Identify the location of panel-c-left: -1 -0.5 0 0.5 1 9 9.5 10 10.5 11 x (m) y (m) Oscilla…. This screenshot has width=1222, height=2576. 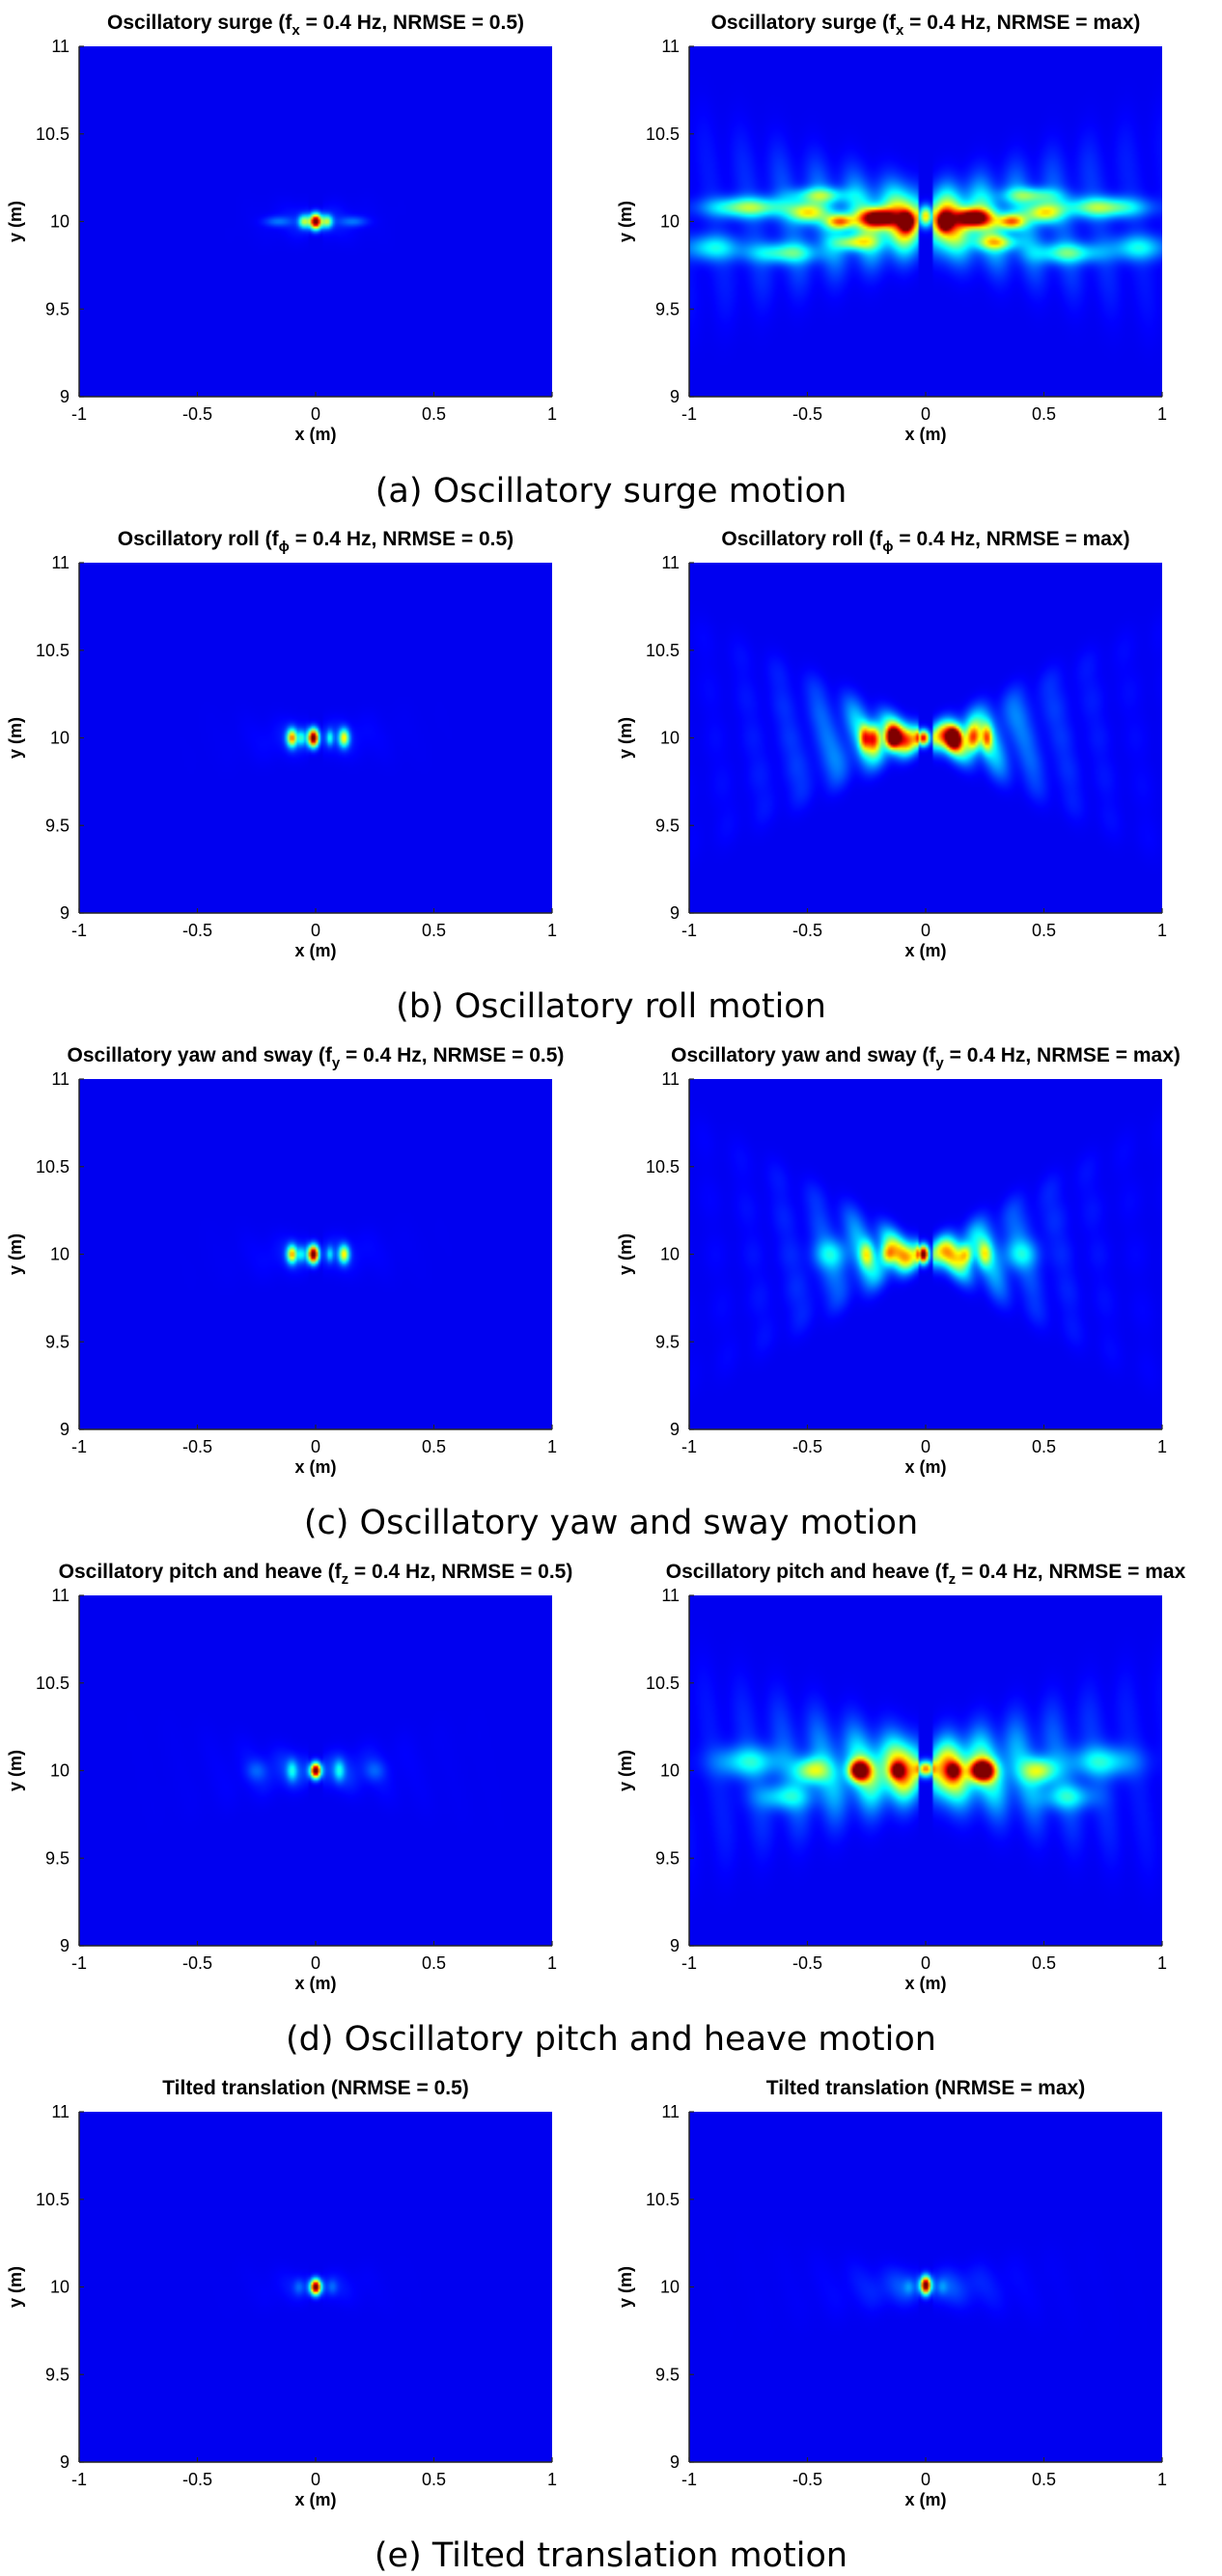
(285, 1260).